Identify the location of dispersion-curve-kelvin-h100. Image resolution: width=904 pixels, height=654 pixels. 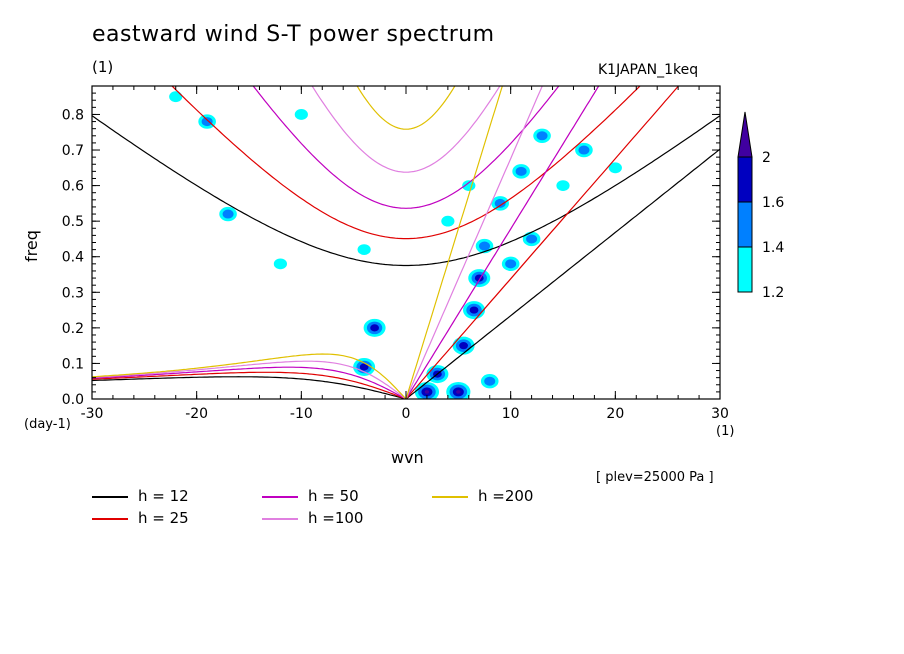
(474, 242).